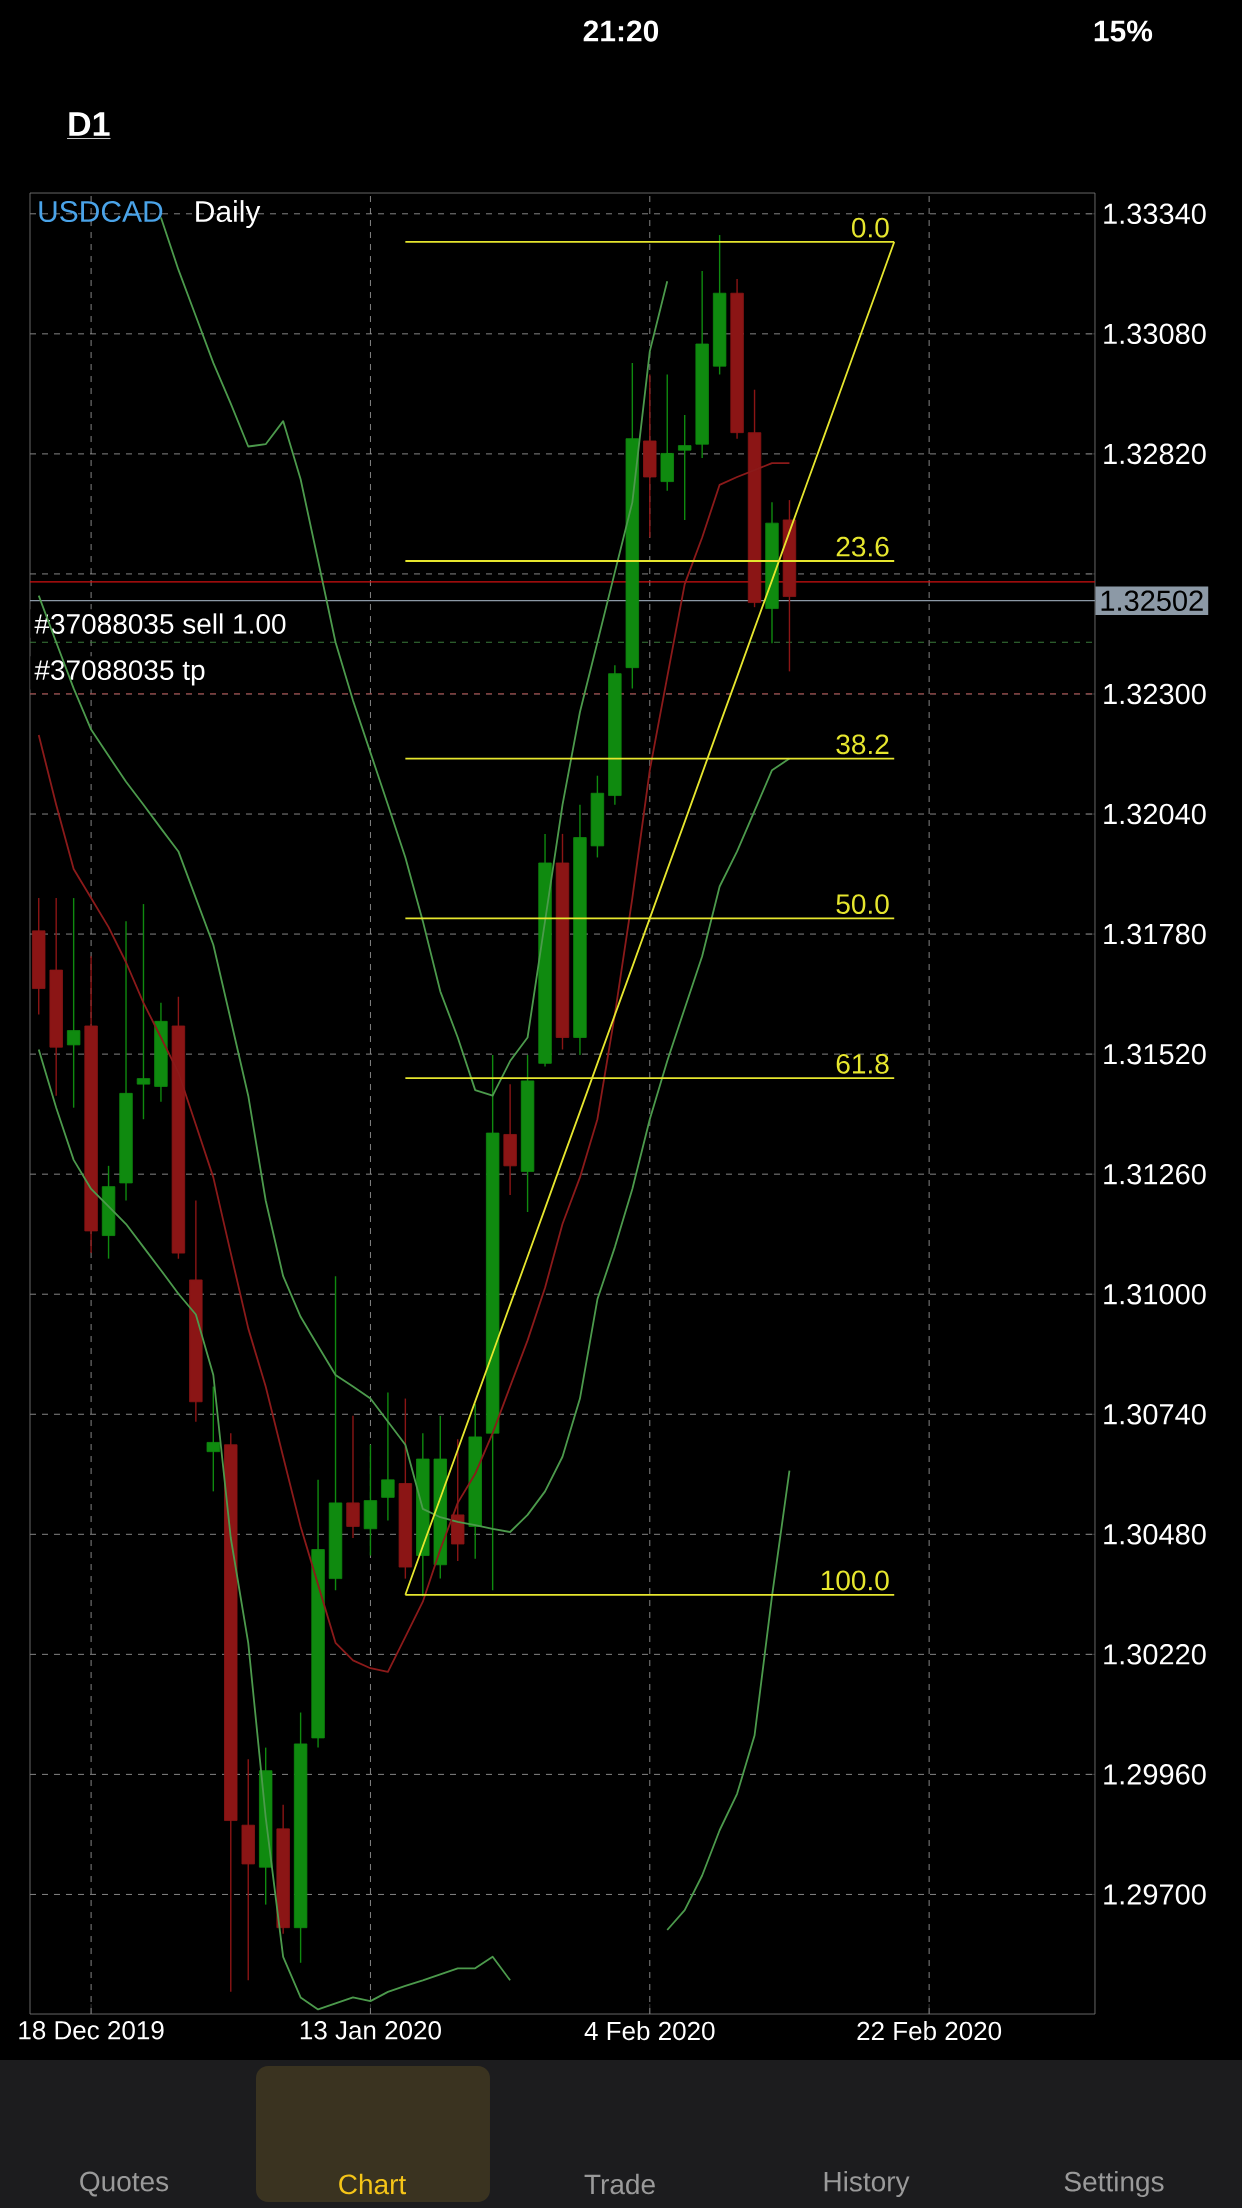 This screenshot has width=1242, height=2208. I want to click on y-tick-label: 1.33340, so click(1155, 214).